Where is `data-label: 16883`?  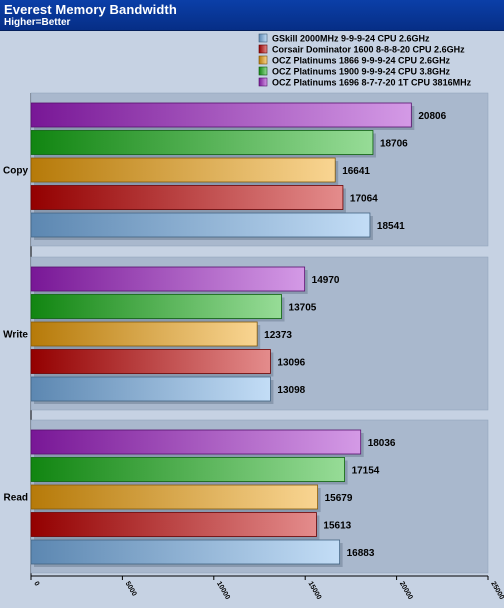
data-label: 16883 is located at coordinates (361, 553).